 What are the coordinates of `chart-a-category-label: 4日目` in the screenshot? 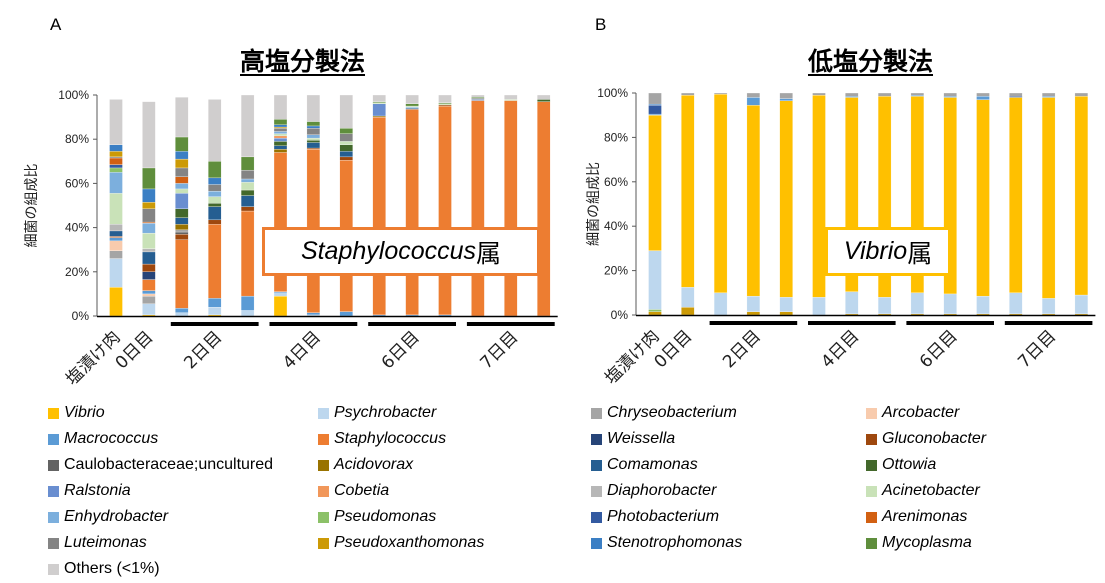 It's located at (302, 350).